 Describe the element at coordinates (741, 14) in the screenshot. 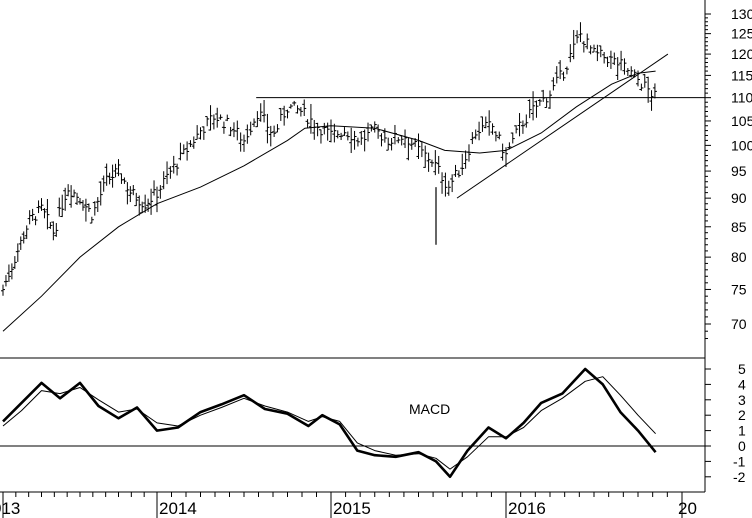

I see `price-y-tick-label: 130` at that location.